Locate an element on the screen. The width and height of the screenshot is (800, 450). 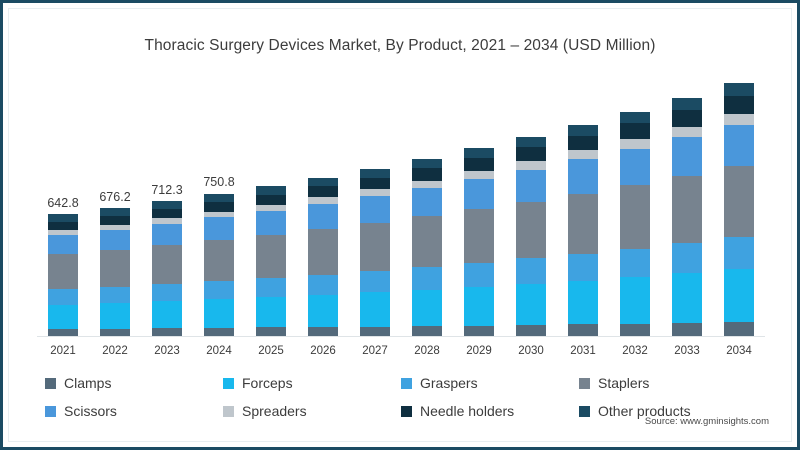
legend-item-forceps: Forceps is located at coordinates (312, 383).